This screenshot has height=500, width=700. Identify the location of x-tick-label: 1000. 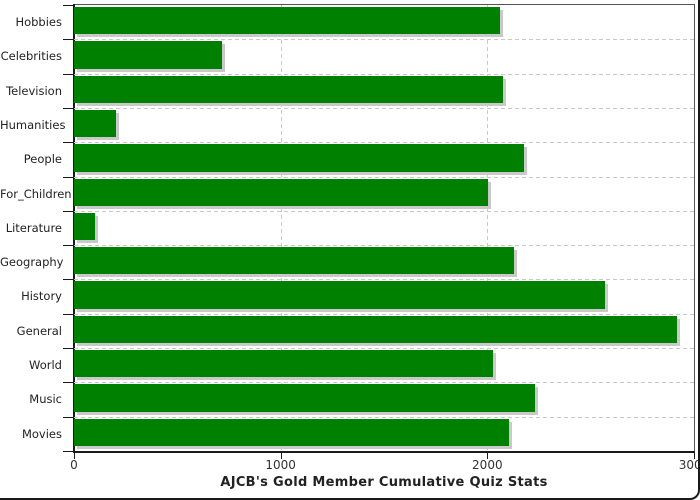
(280, 465).